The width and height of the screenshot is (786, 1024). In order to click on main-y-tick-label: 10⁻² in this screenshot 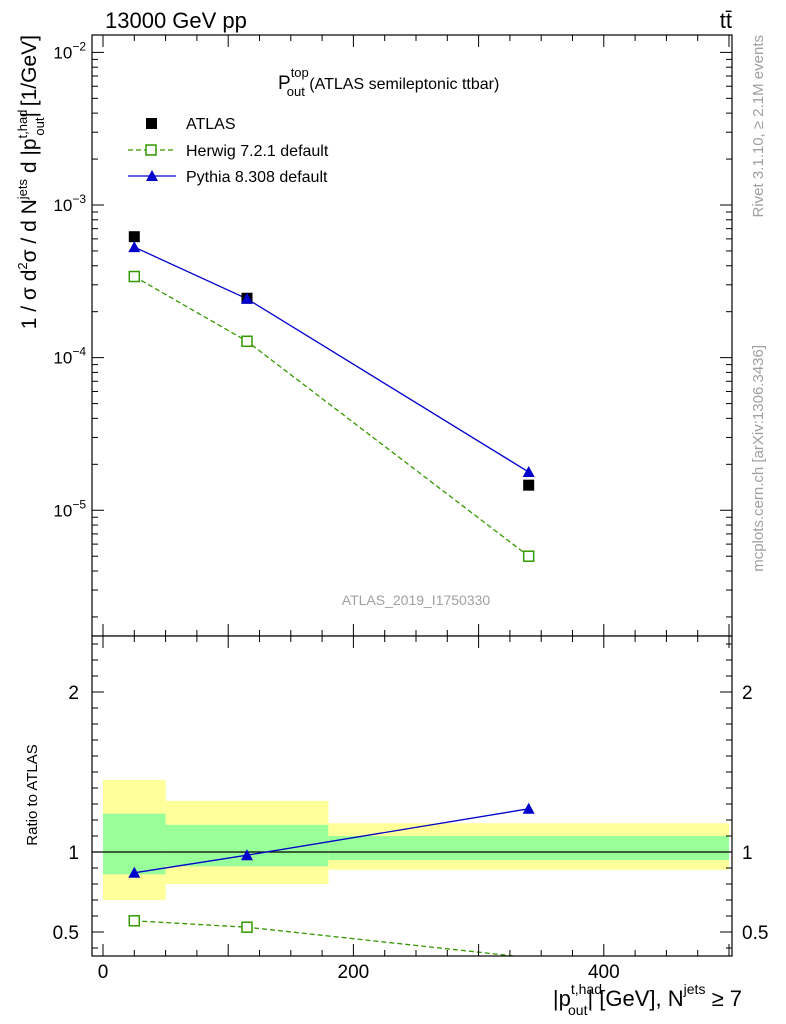, I will do `click(69, 50)`.